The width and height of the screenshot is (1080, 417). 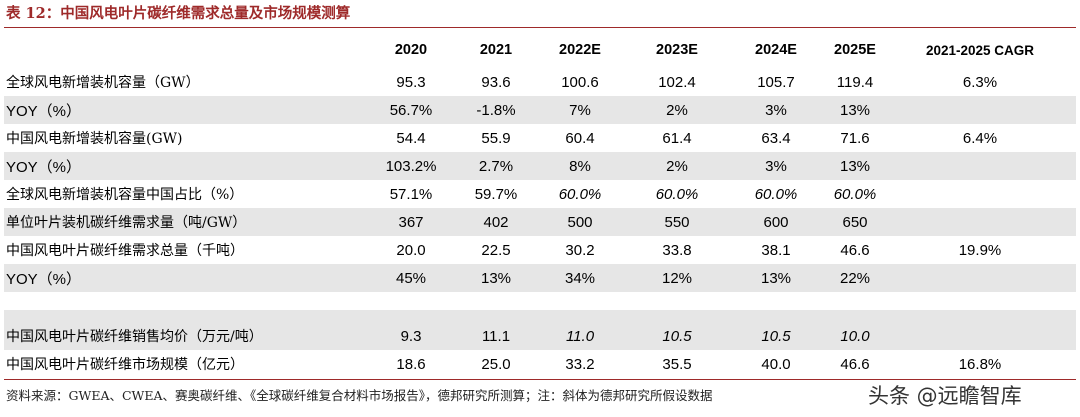 What do you see at coordinates (540, 316) in the screenshot?
I see `spacer-row-shaded` at bounding box center [540, 316].